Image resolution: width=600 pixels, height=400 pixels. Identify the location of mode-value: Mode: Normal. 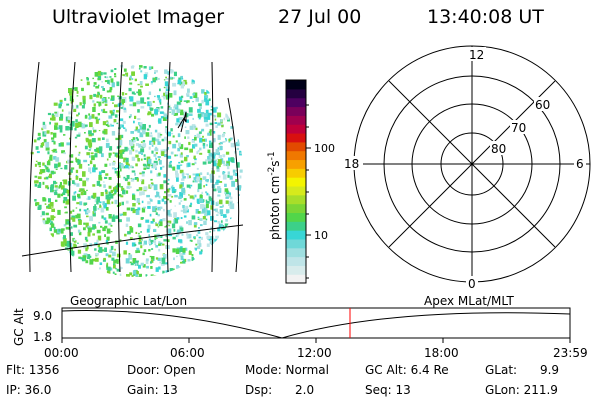
(287, 370).